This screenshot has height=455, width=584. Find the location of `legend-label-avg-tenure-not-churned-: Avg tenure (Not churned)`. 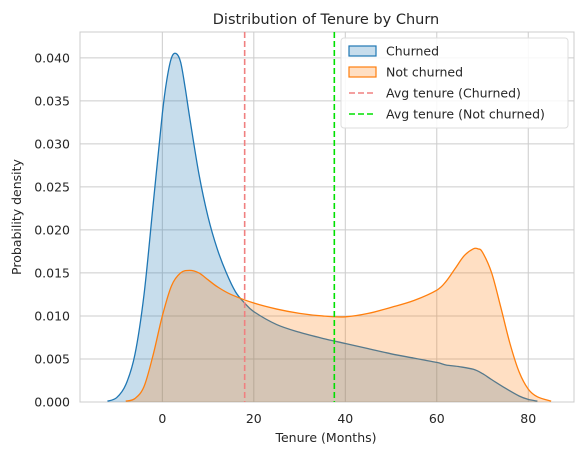

legend-label-avg-tenure-not-churned-: Avg tenure (Not churned) is located at coordinates (465, 114).